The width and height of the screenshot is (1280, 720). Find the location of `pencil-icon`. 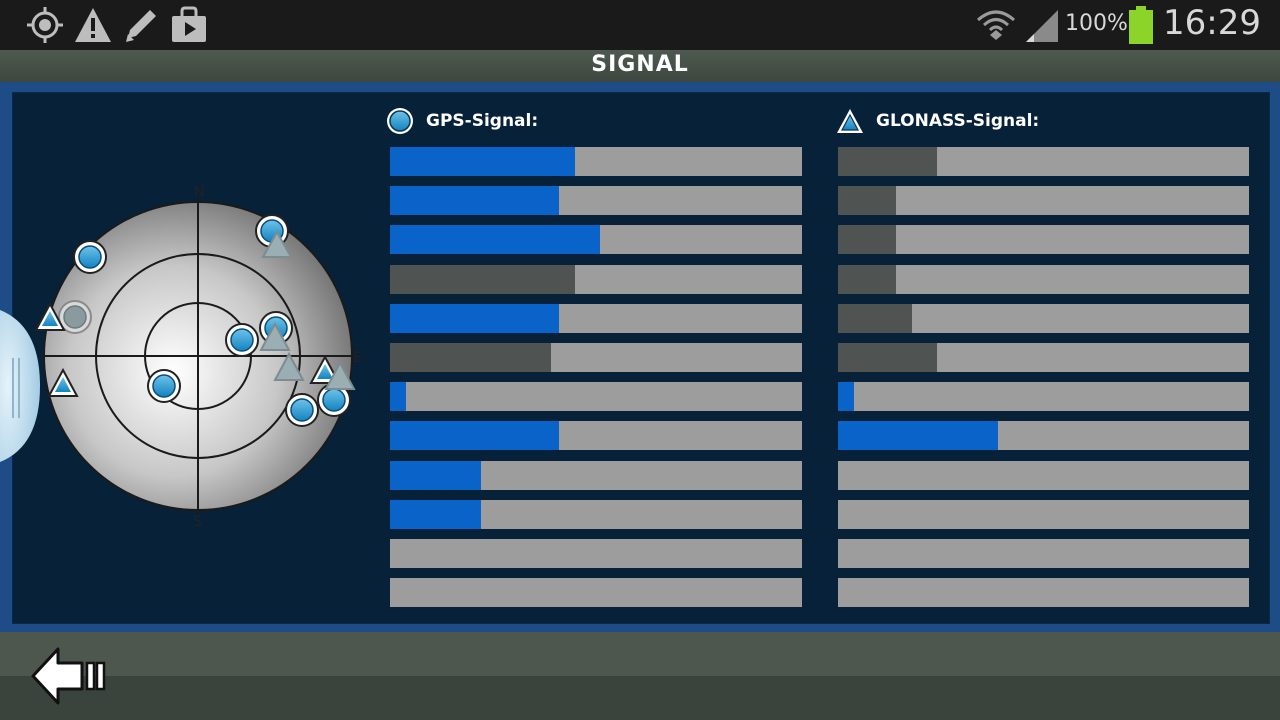

pencil-icon is located at coordinates (141, 26).